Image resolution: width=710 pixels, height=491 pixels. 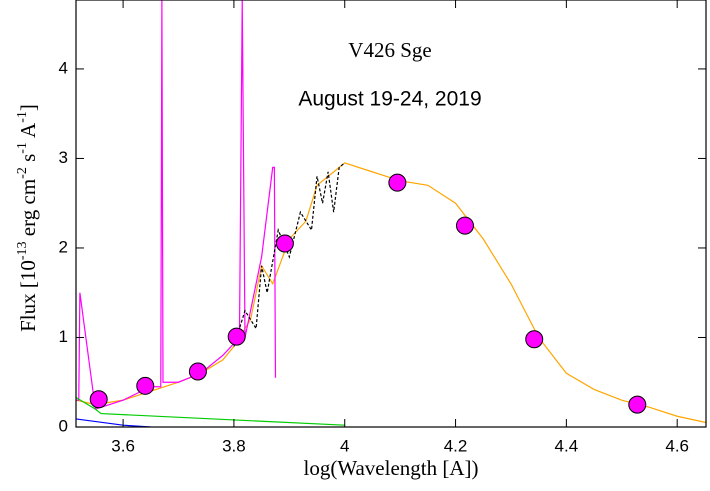 What do you see at coordinates (63, 336) in the screenshot?
I see `y-tick-label: 1` at bounding box center [63, 336].